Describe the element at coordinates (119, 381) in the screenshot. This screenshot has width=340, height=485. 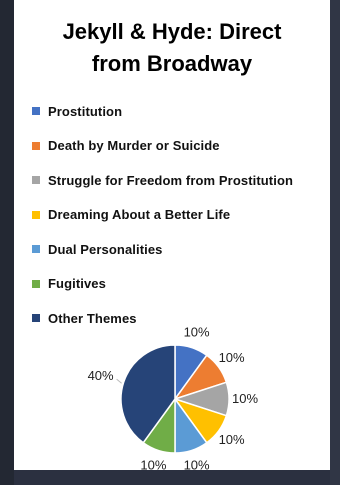
I see `leader-line` at that location.